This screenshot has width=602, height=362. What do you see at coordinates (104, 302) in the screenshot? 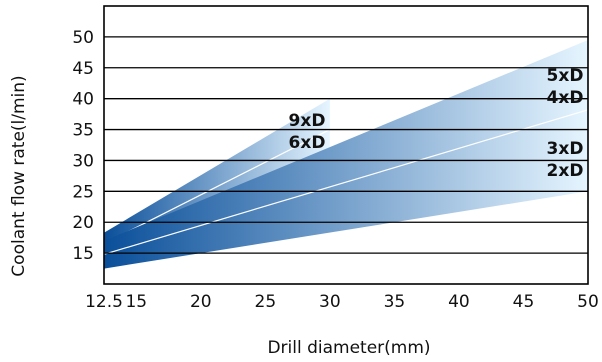
I see `x-tick-label: 12.5` at bounding box center [104, 302].